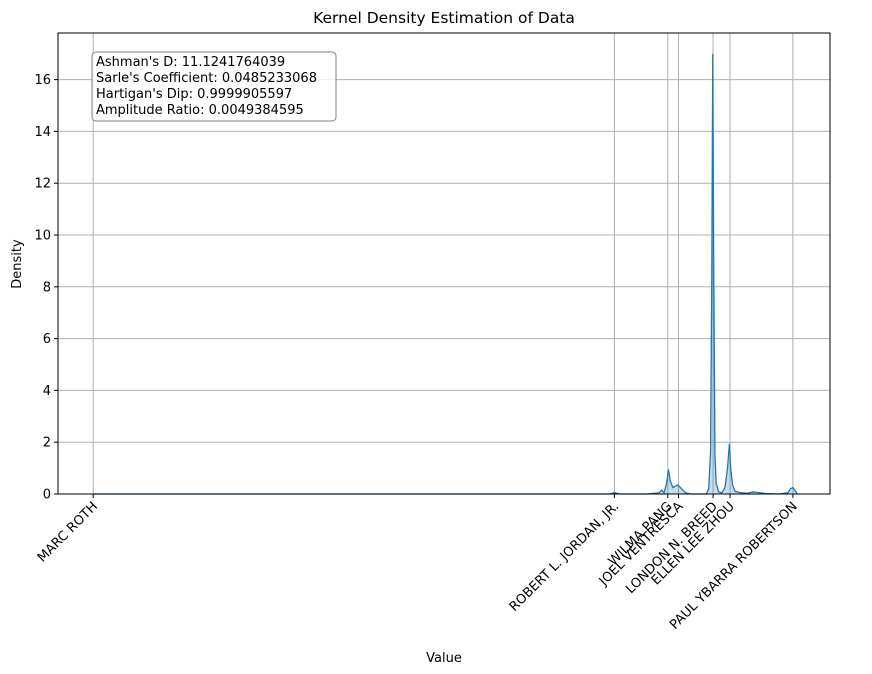 The image size is (872, 674). I want to click on x-tick-label: PAUL YBARRA ROBERTSON, so click(733, 565).